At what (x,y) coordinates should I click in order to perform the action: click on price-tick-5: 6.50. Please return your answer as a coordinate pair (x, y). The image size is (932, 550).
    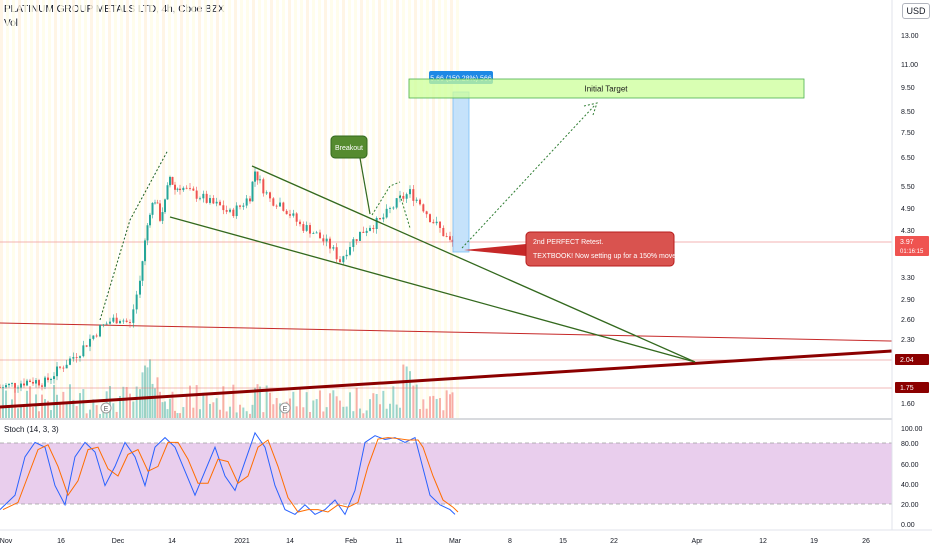
    Looking at the image, I should click on (908, 158).